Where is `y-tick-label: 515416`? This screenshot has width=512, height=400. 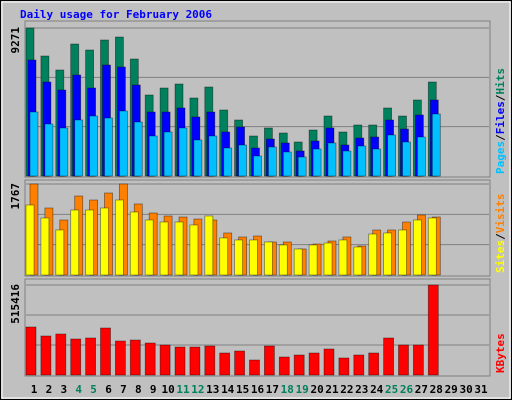 y-tick-label: 515416 is located at coordinates (15, 304).